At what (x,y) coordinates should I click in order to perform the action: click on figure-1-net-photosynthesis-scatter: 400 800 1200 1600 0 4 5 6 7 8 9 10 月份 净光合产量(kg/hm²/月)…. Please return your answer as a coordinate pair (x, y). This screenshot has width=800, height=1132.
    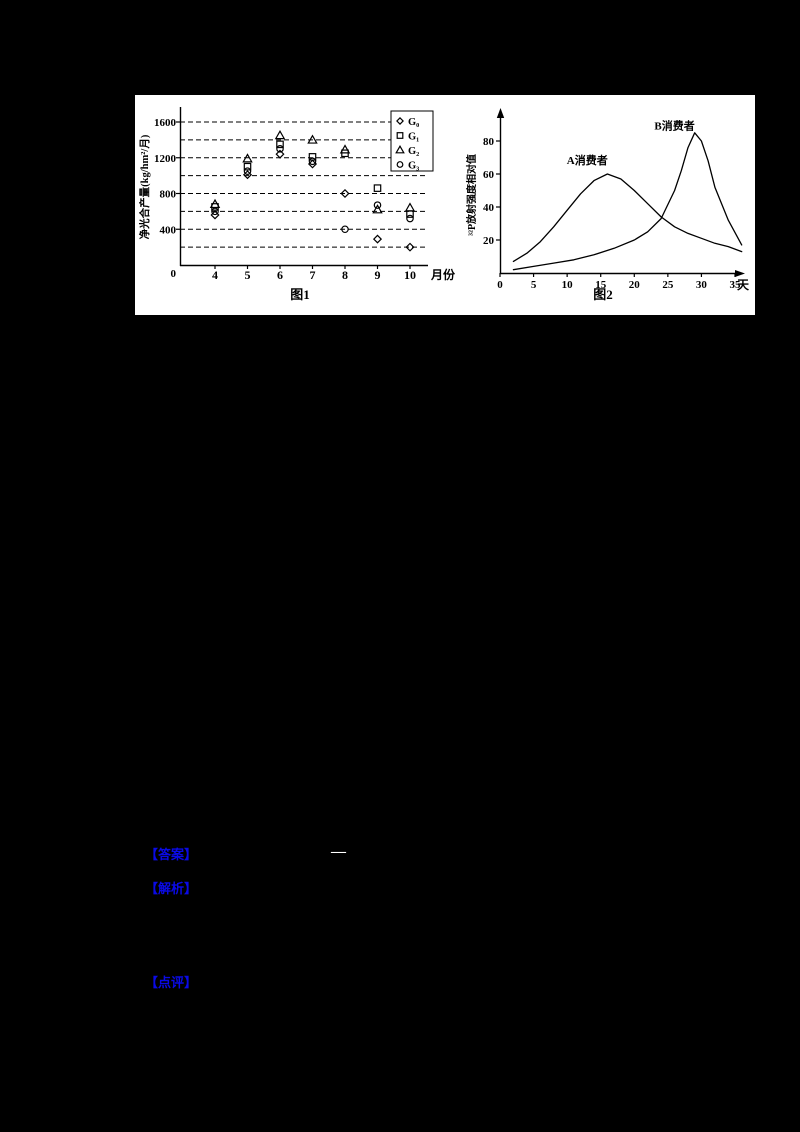
    Looking at the image, I should click on (297, 204).